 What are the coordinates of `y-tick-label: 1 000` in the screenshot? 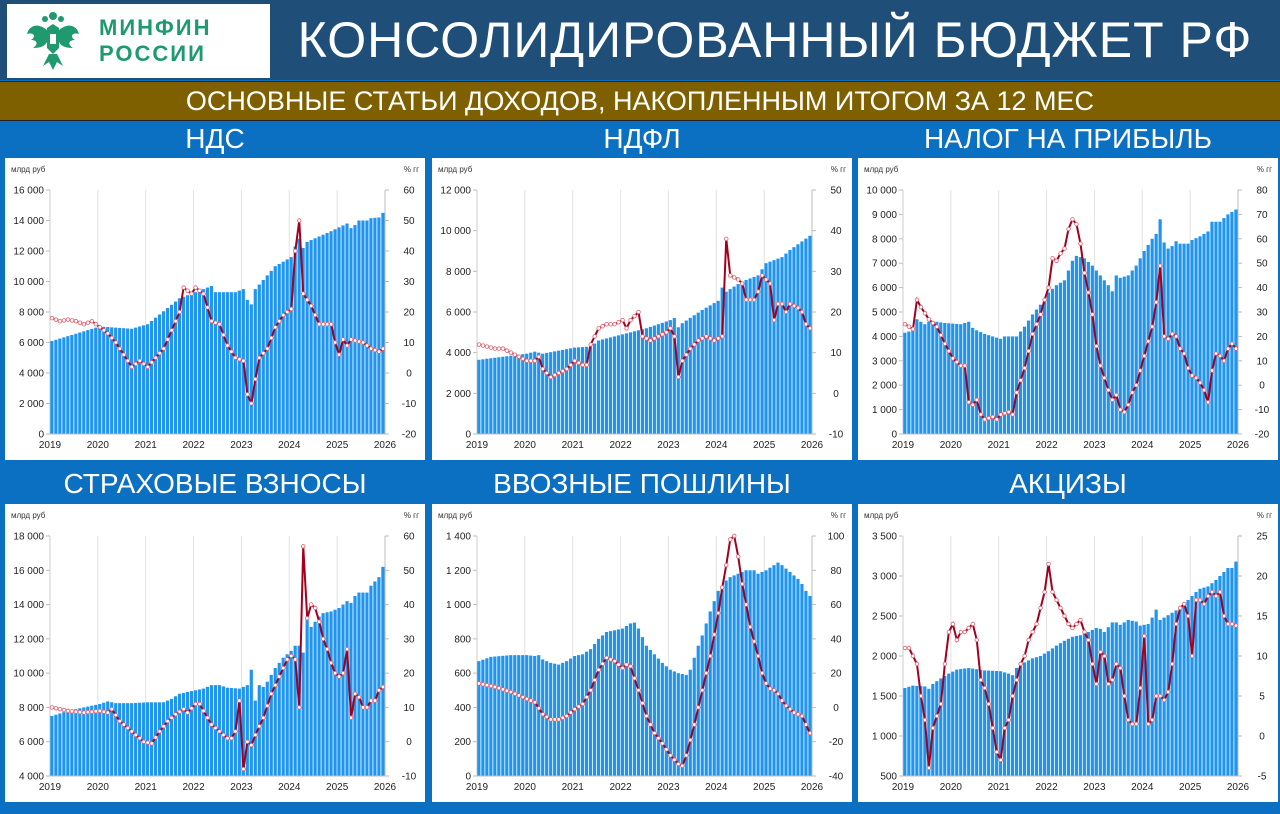 It's located at (884, 410).